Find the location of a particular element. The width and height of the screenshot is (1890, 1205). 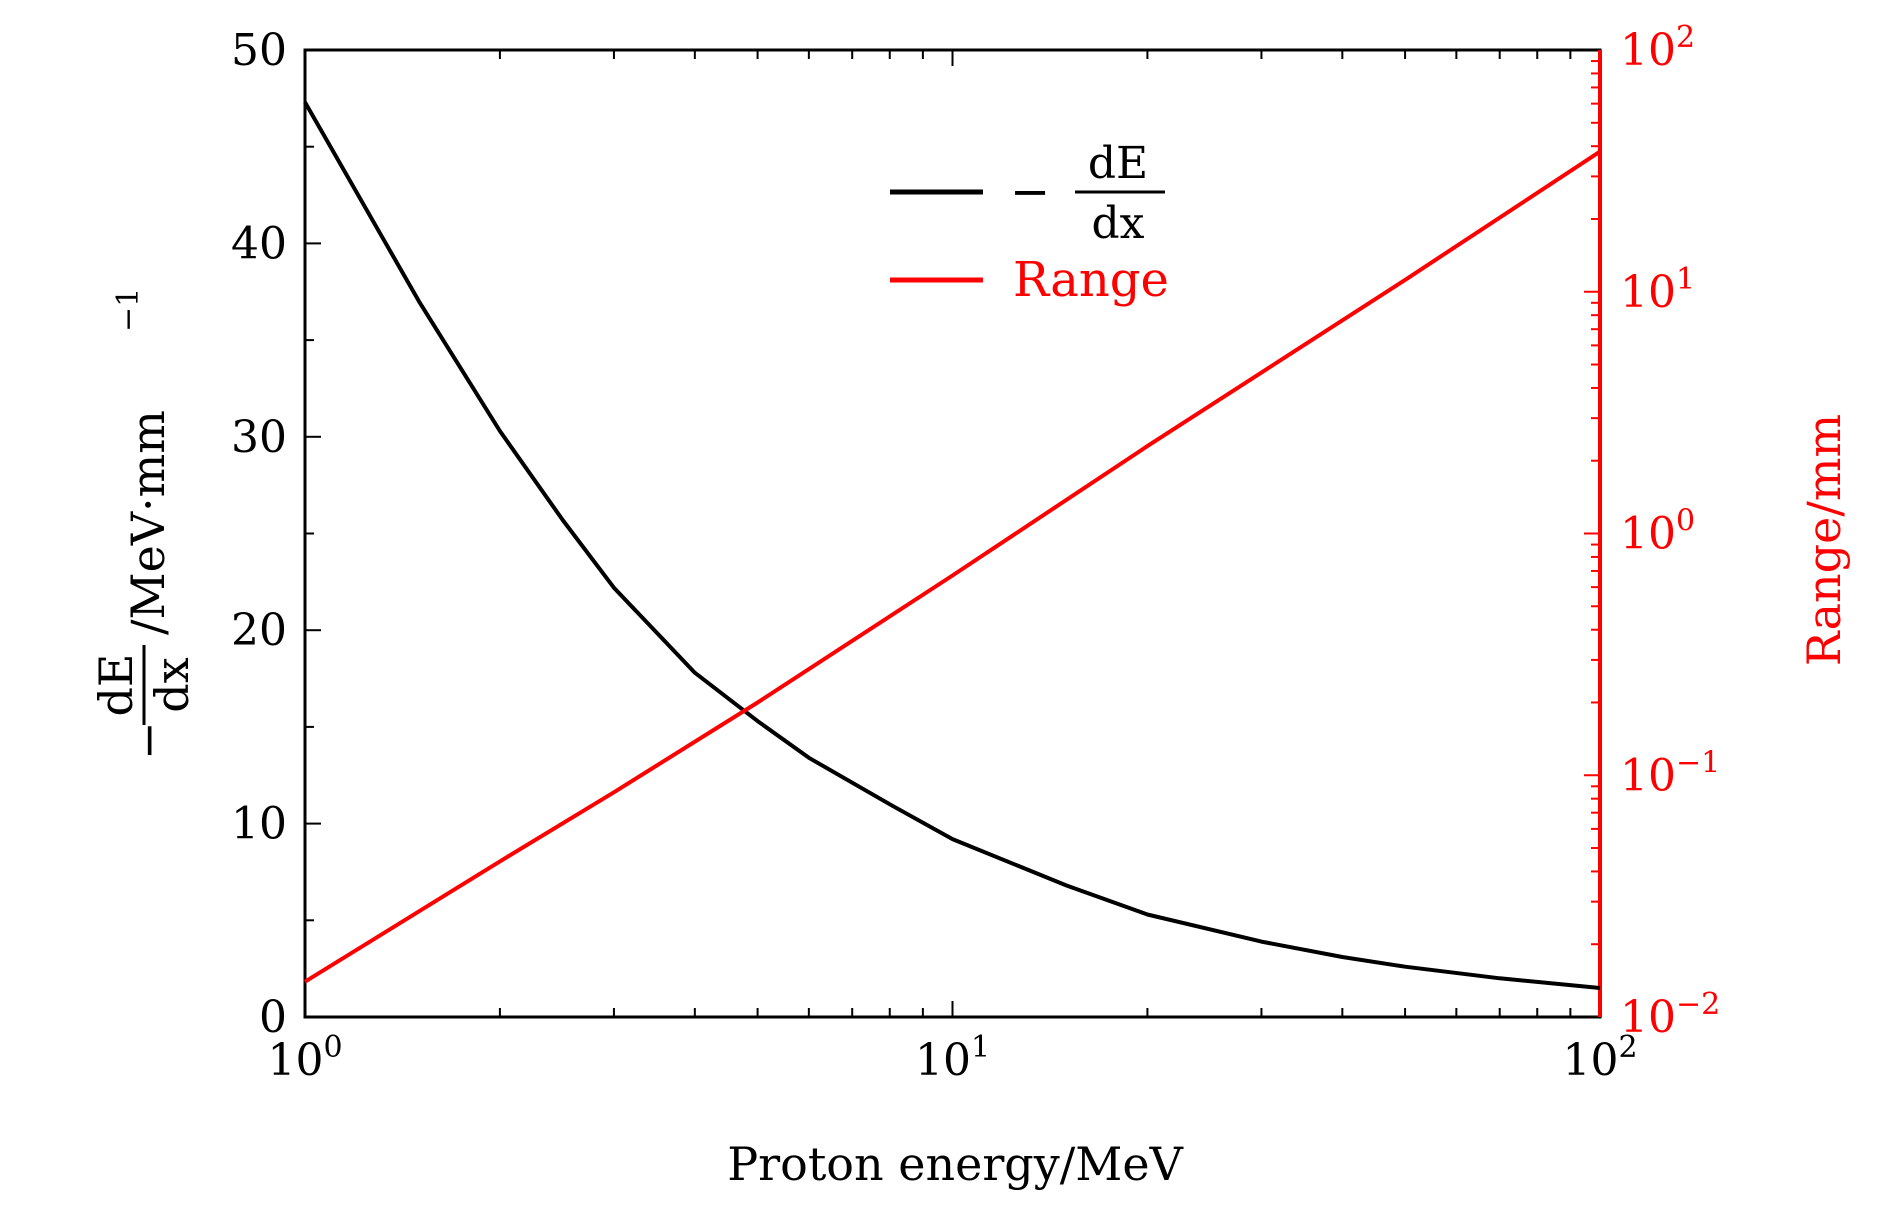

y-right-tick-label: 10¹ is located at coordinates (1657, 290).